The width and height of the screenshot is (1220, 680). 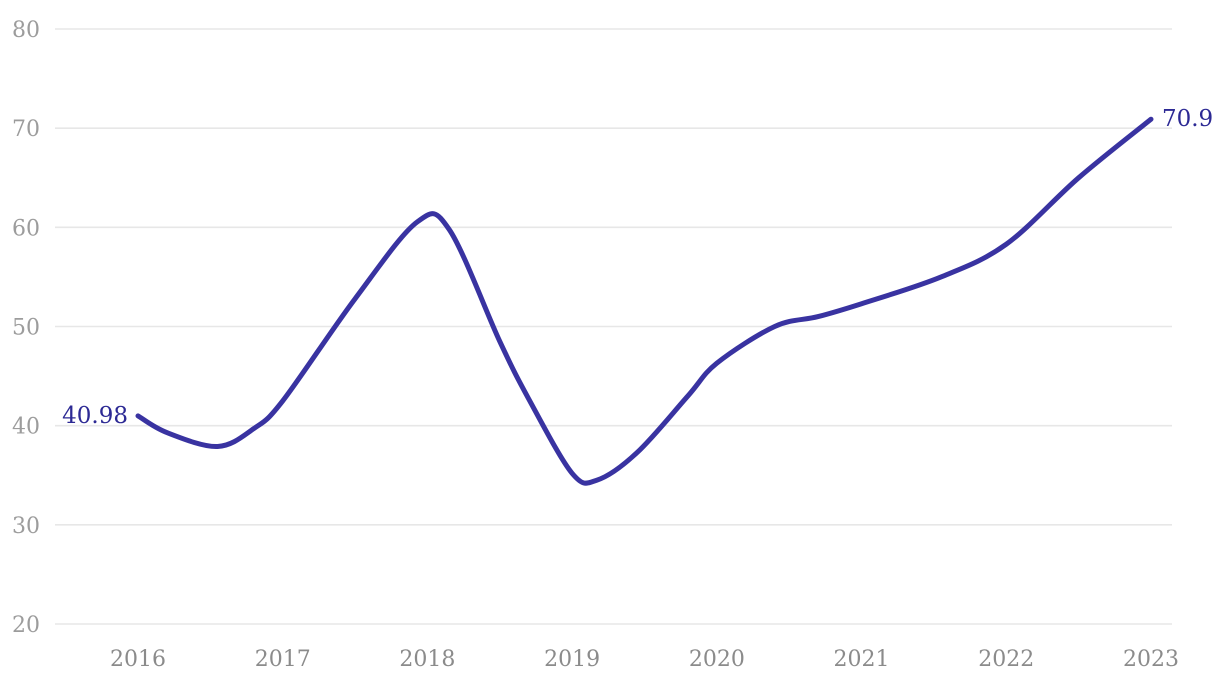 I want to click on y-axis-tick-label: 20, so click(x=26, y=625).